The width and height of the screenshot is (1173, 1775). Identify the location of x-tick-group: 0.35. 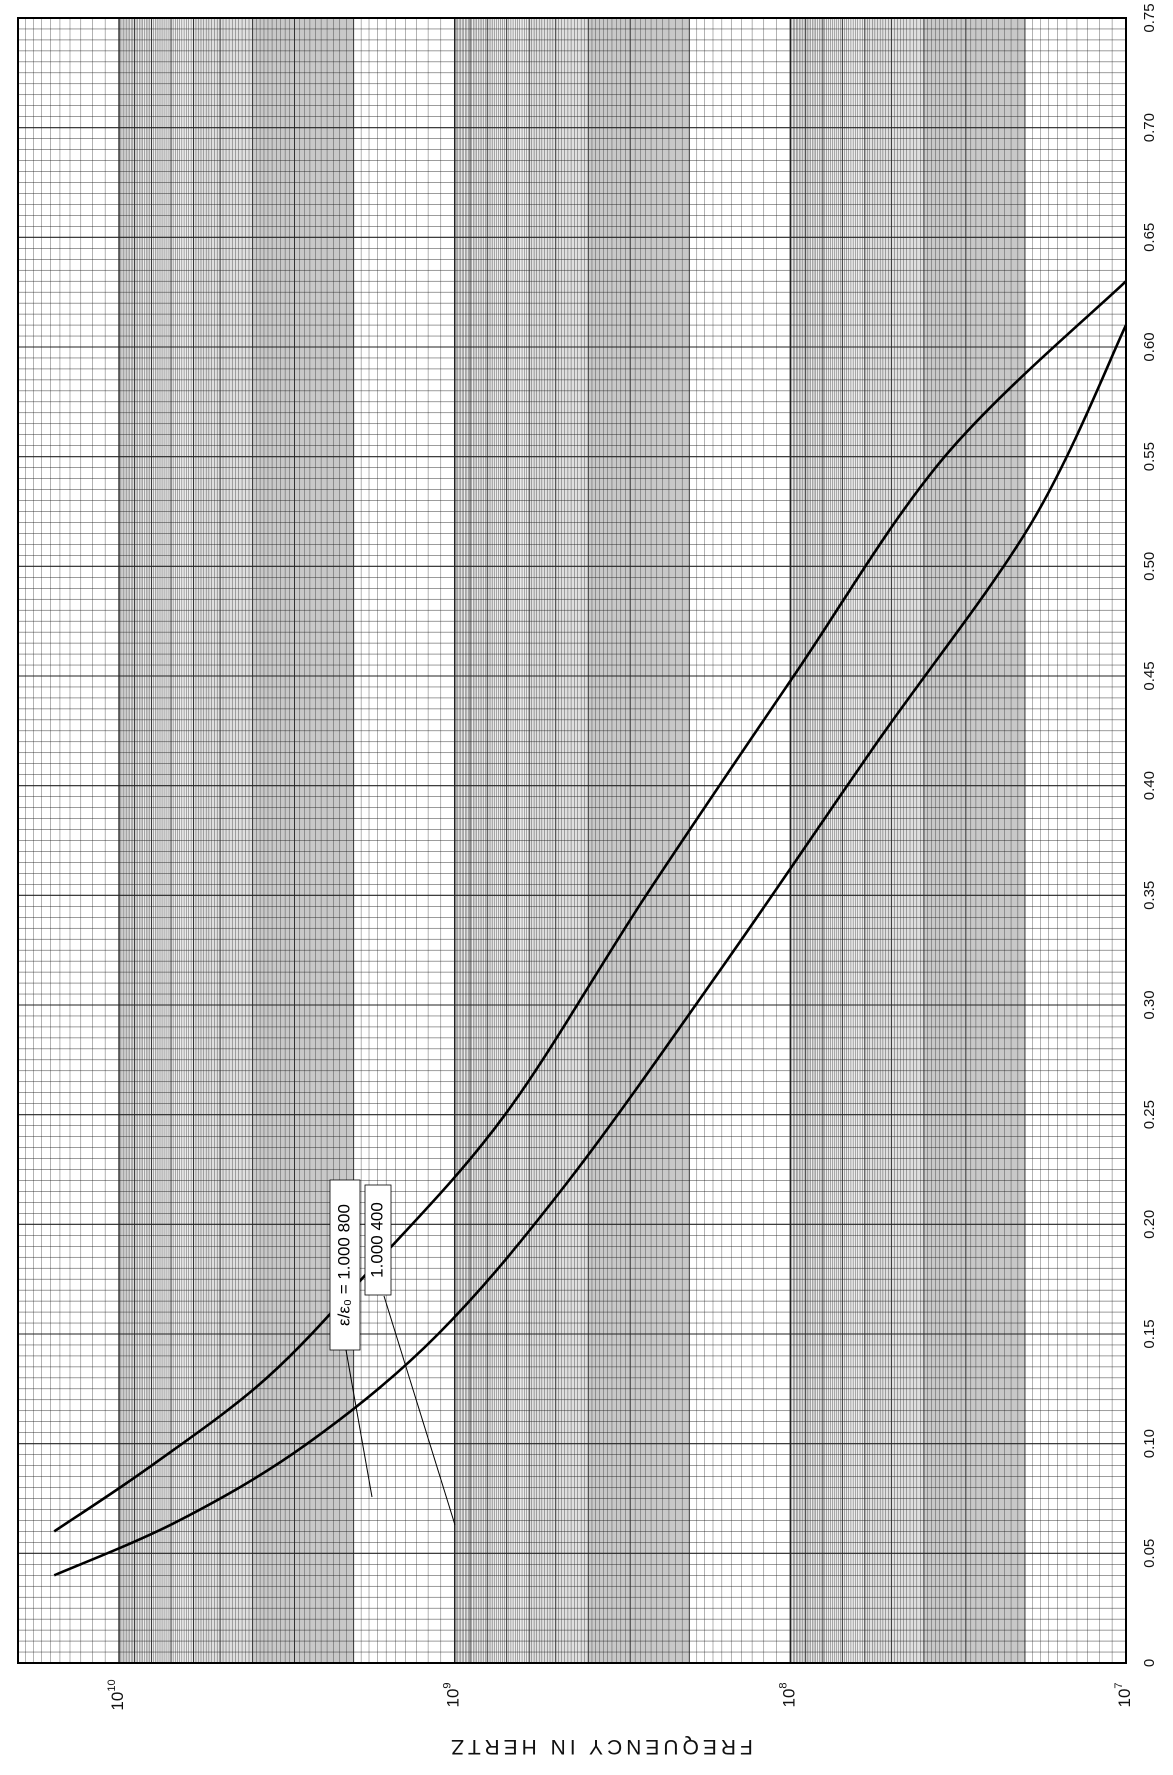
(1149, 895).